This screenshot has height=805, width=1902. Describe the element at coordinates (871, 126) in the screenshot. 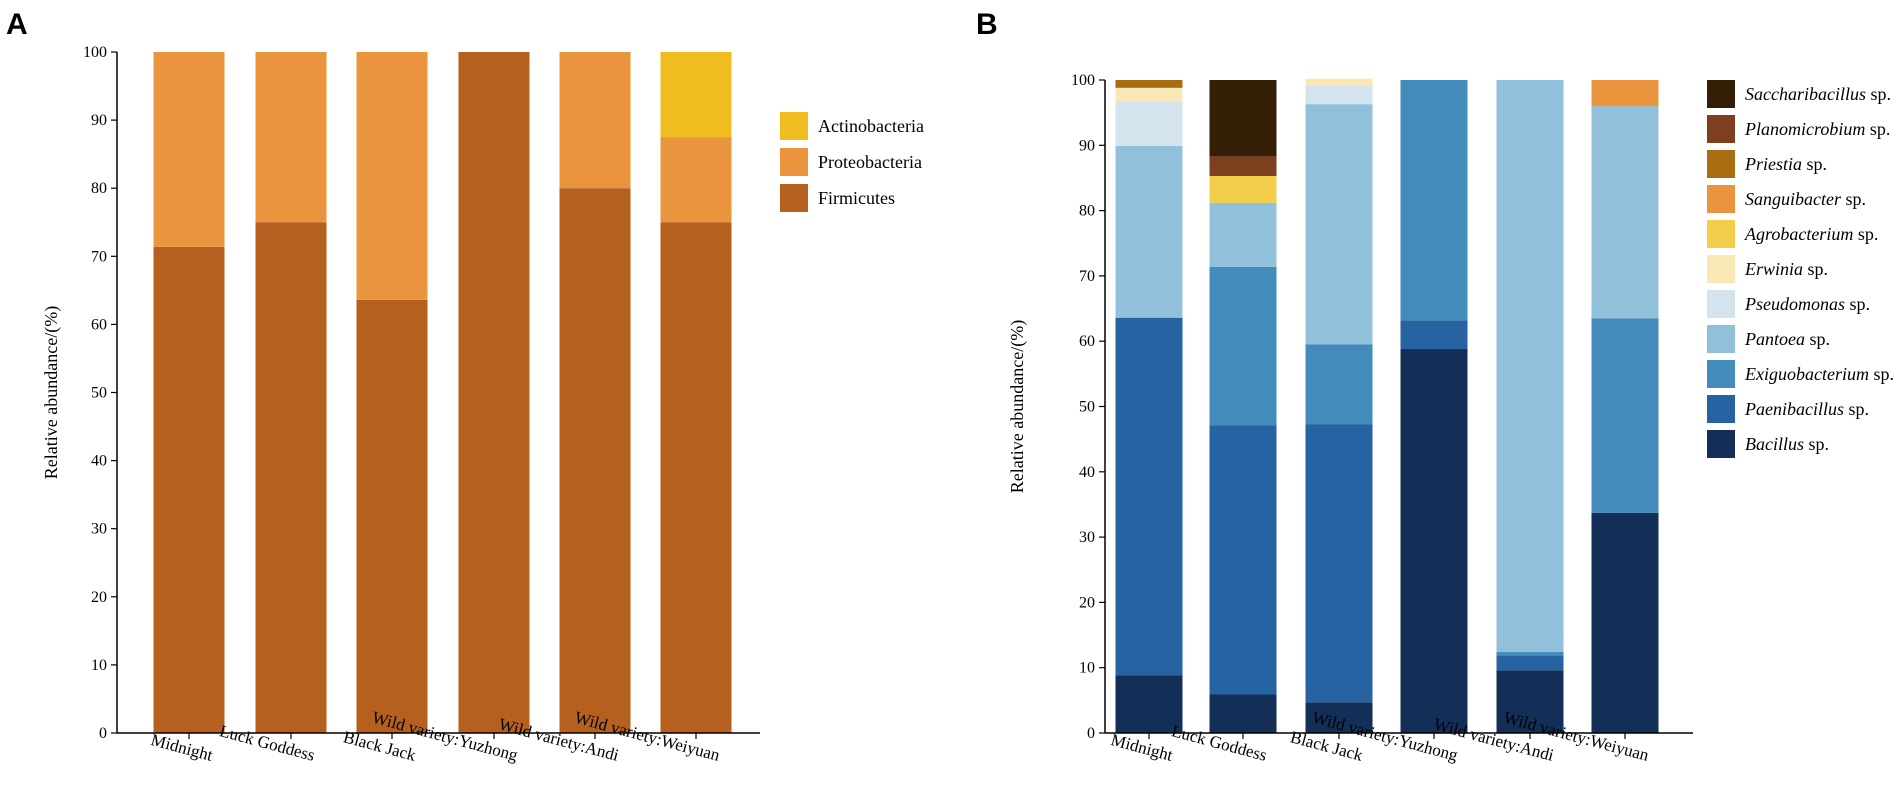

I see `panel-a-legend-label-actinobacteria: Actinobacteria` at that location.